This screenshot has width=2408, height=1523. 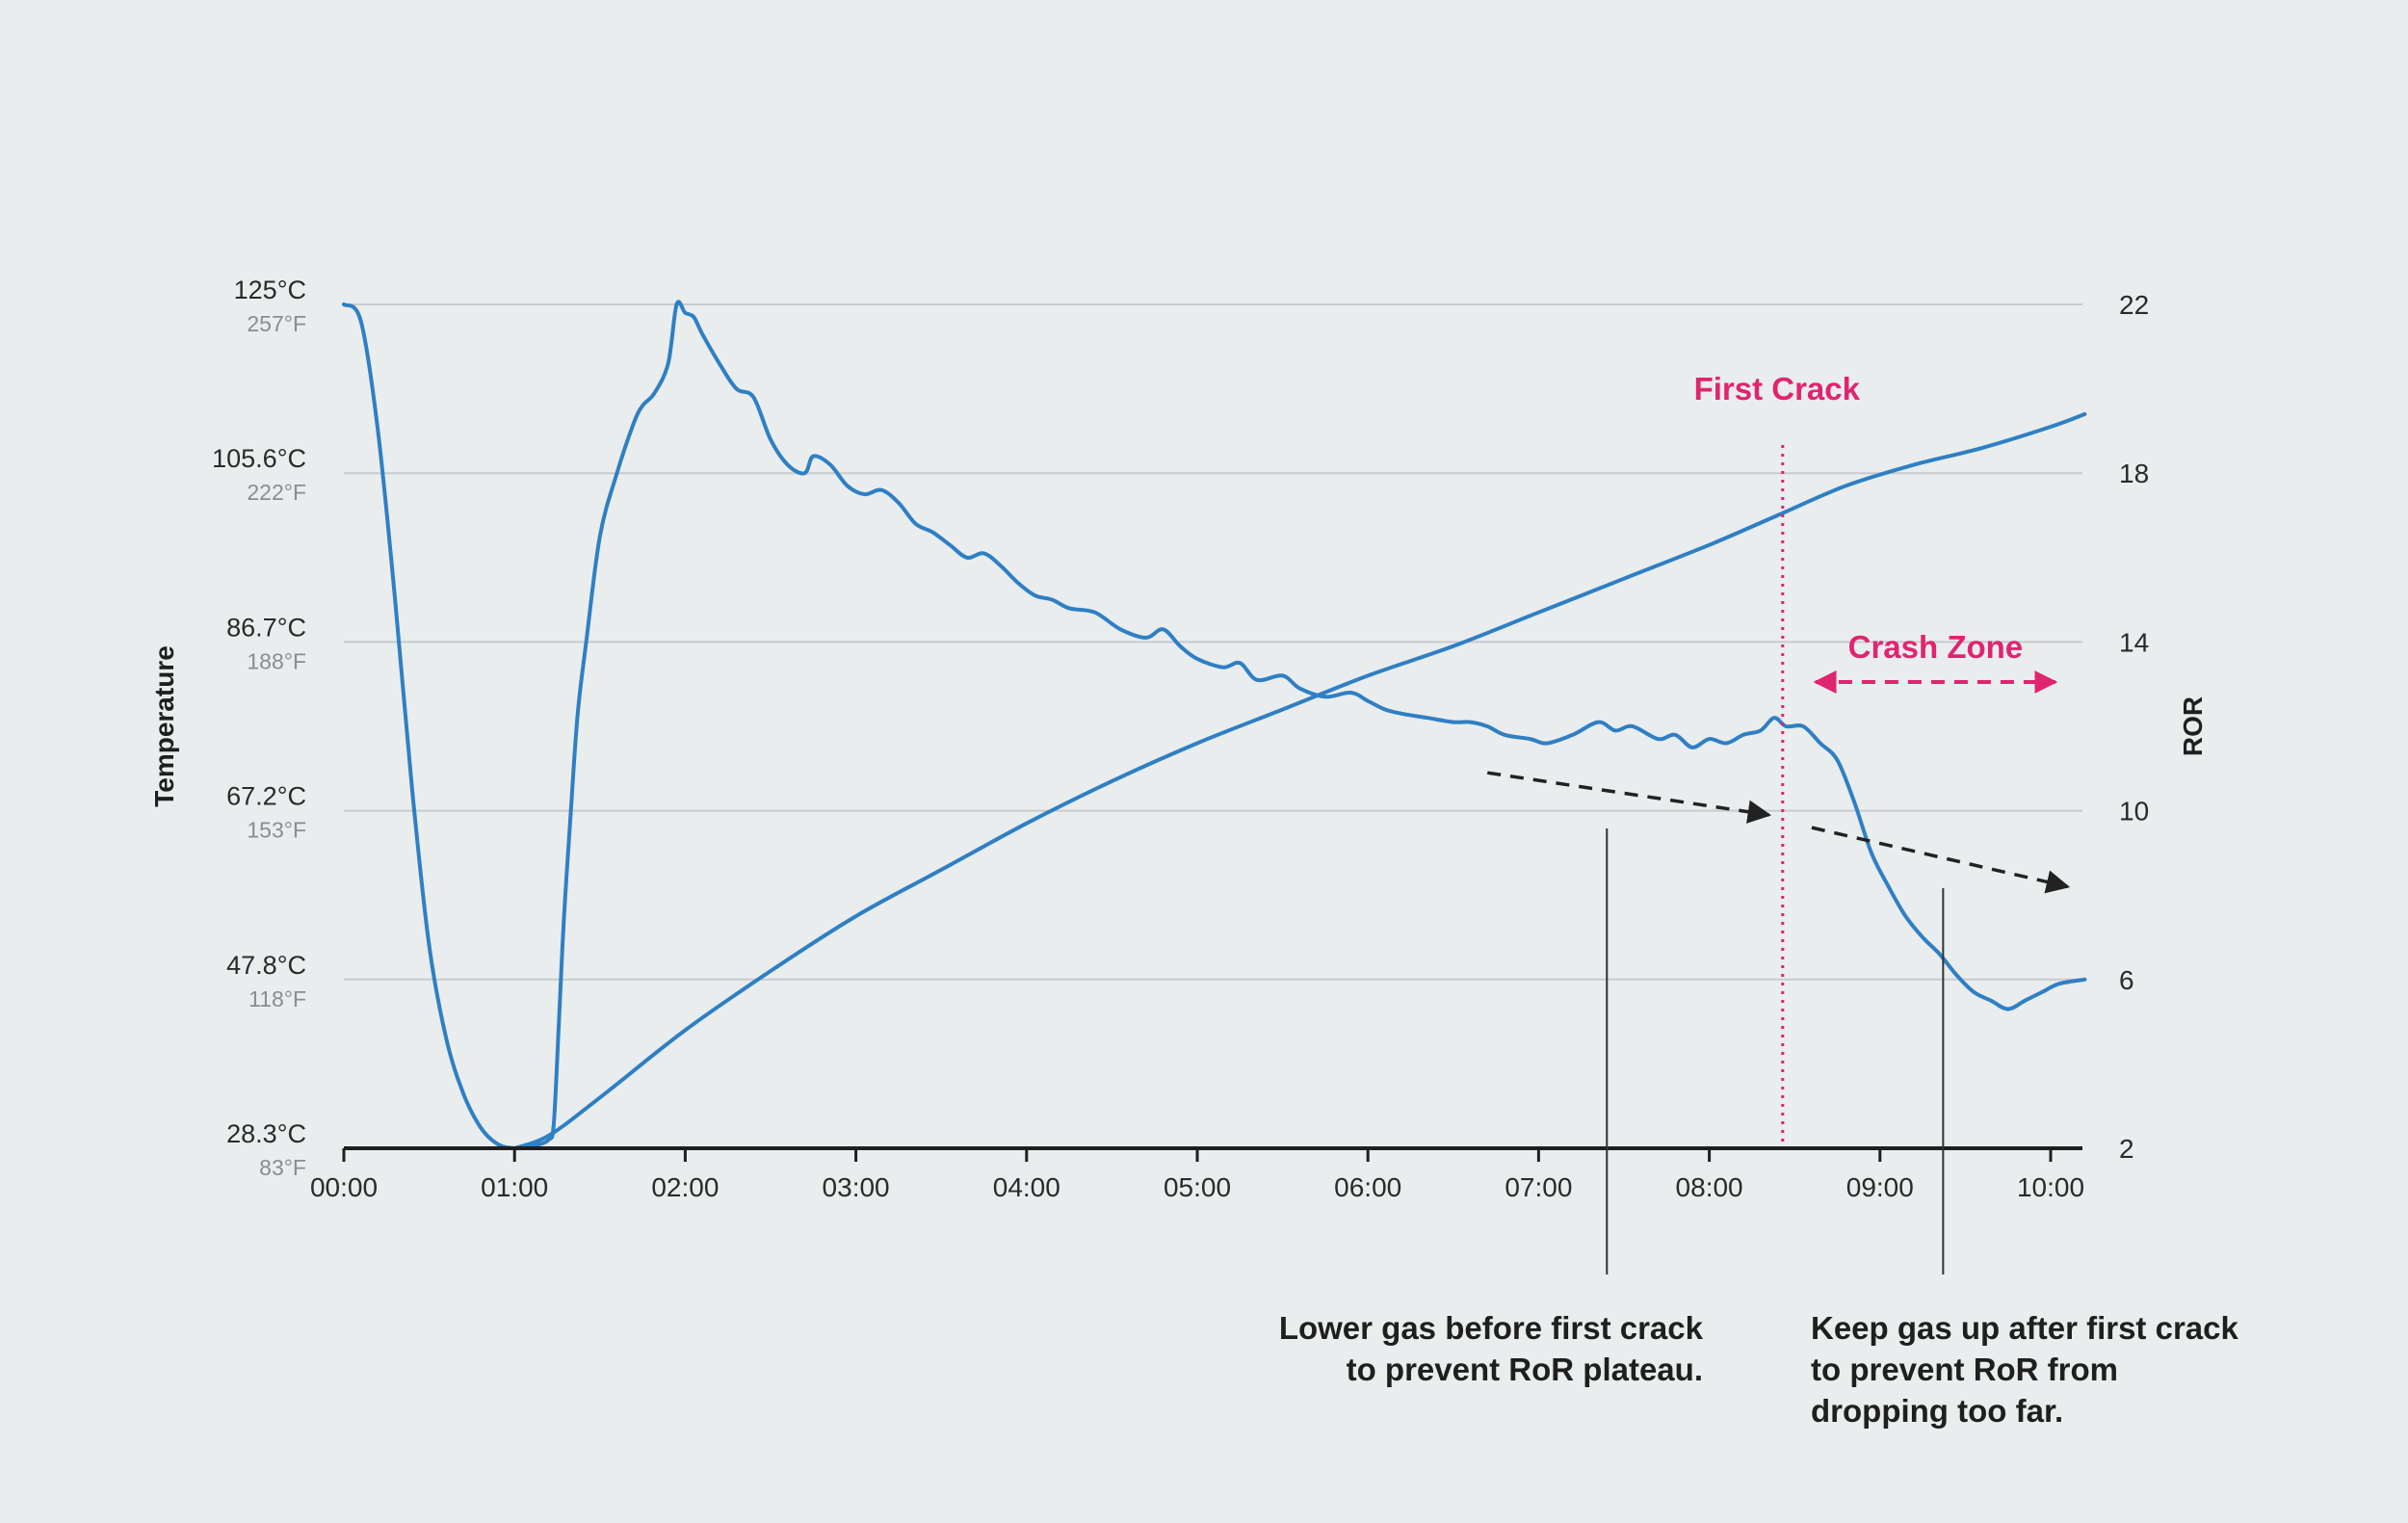 I want to click on annotation-text: dropping too far., so click(x=1937, y=1411).